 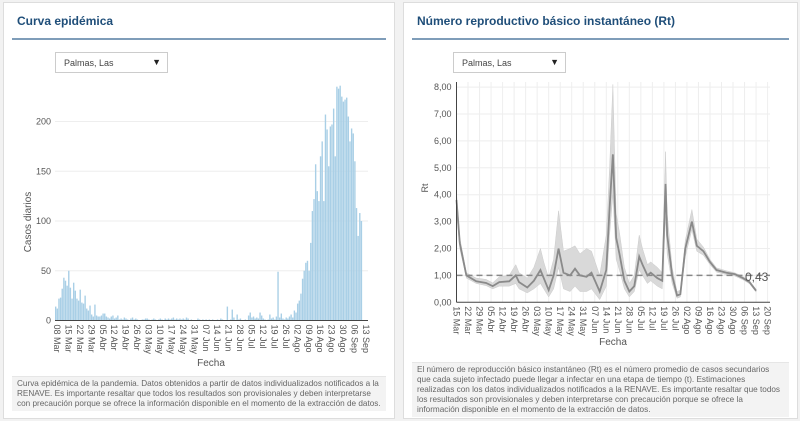 What do you see at coordinates (480, 320) in the screenshot?
I see `x-tick-label: 29 Mar` at bounding box center [480, 320].